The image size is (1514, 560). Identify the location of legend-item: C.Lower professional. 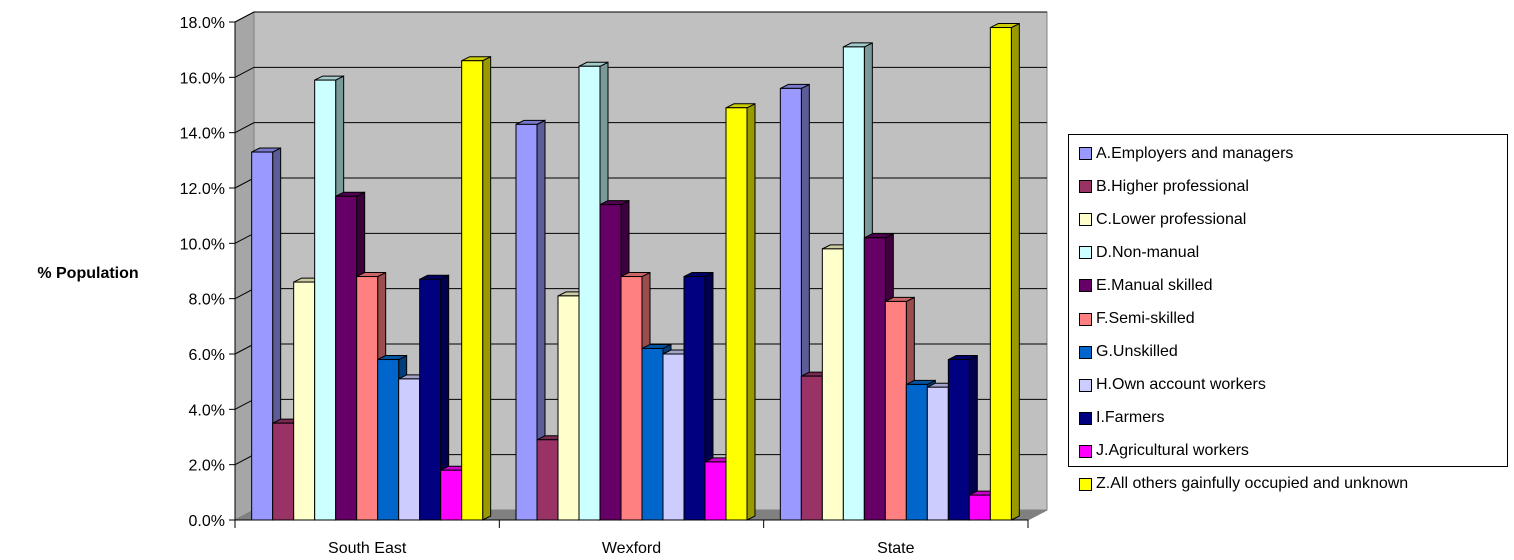
(1293, 219).